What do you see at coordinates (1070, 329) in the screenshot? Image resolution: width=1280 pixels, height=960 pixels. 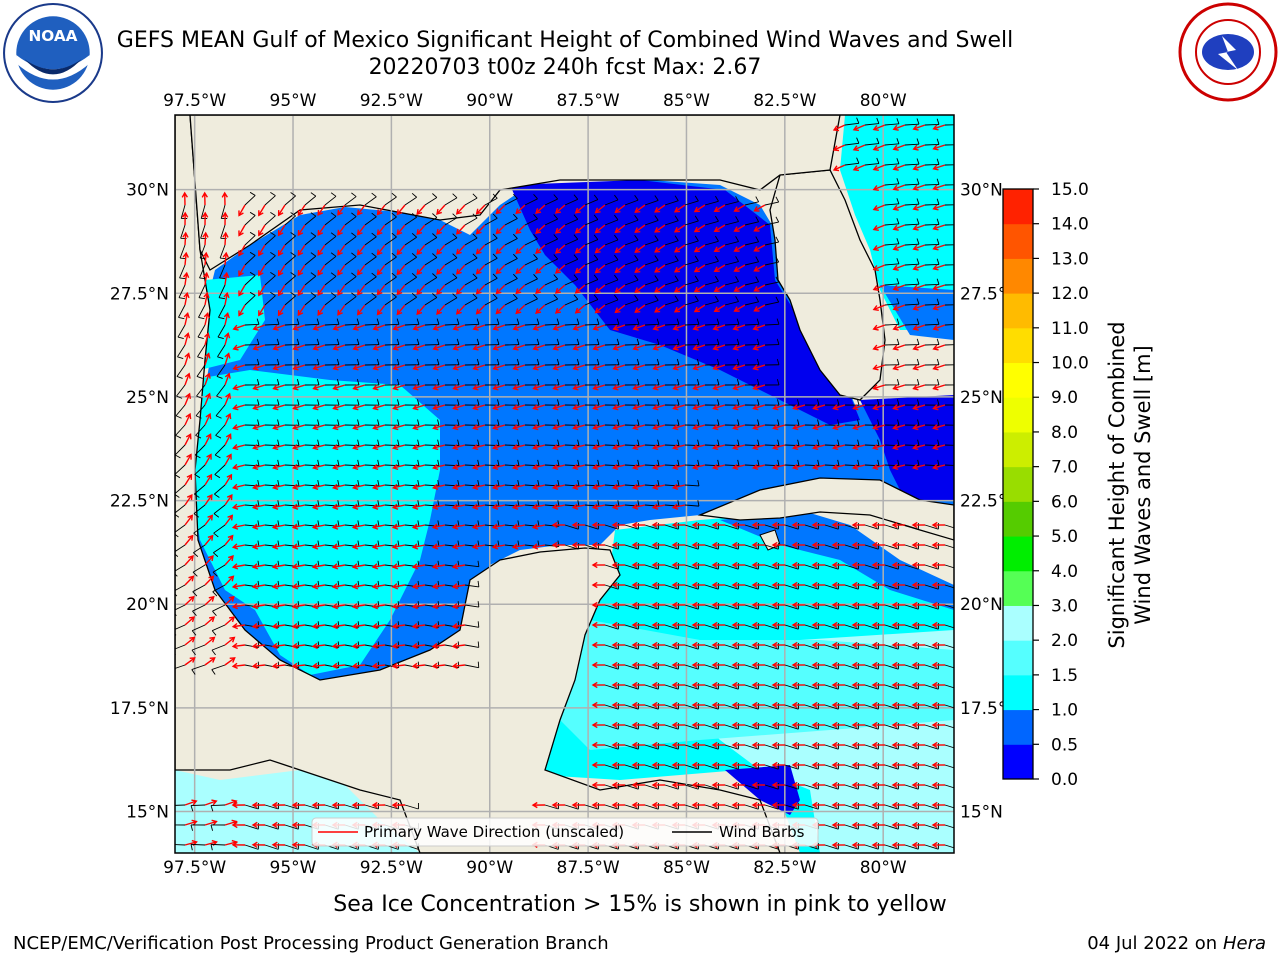 I see `colorbar-tick-label: 11.0` at bounding box center [1070, 329].